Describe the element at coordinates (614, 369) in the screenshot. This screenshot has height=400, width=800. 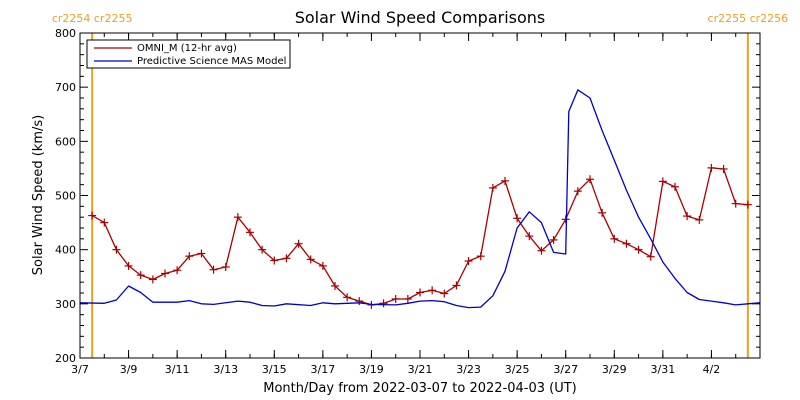
I see `x-tick-label: 3/29` at that location.